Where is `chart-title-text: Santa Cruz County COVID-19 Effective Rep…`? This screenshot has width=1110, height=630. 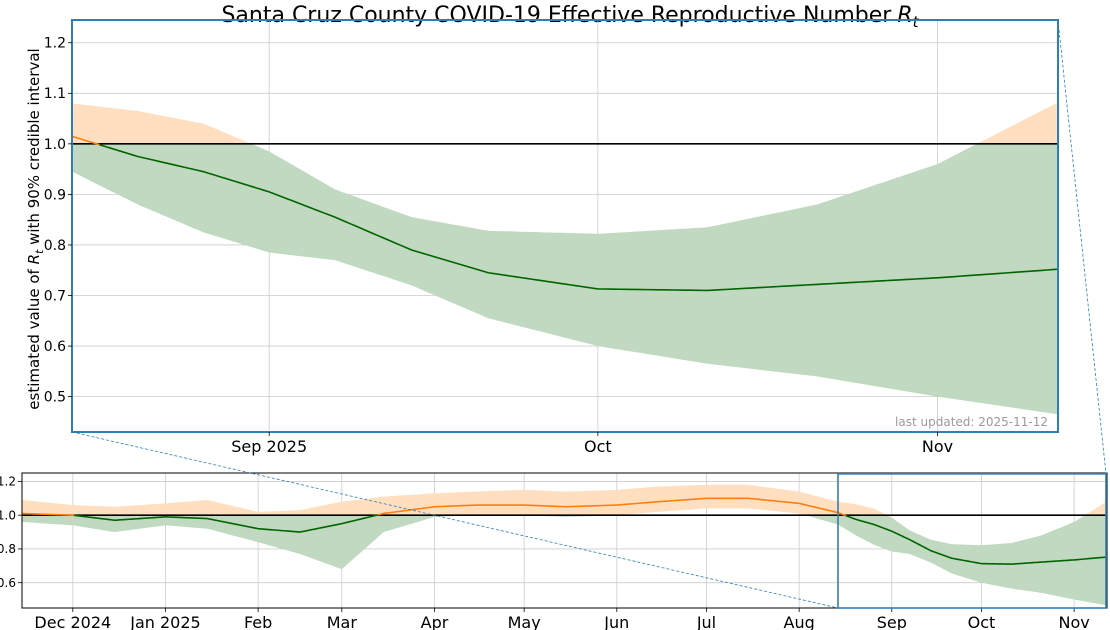 chart-title-text: Santa Cruz County COVID-19 Effective Rep… is located at coordinates (556, 15).